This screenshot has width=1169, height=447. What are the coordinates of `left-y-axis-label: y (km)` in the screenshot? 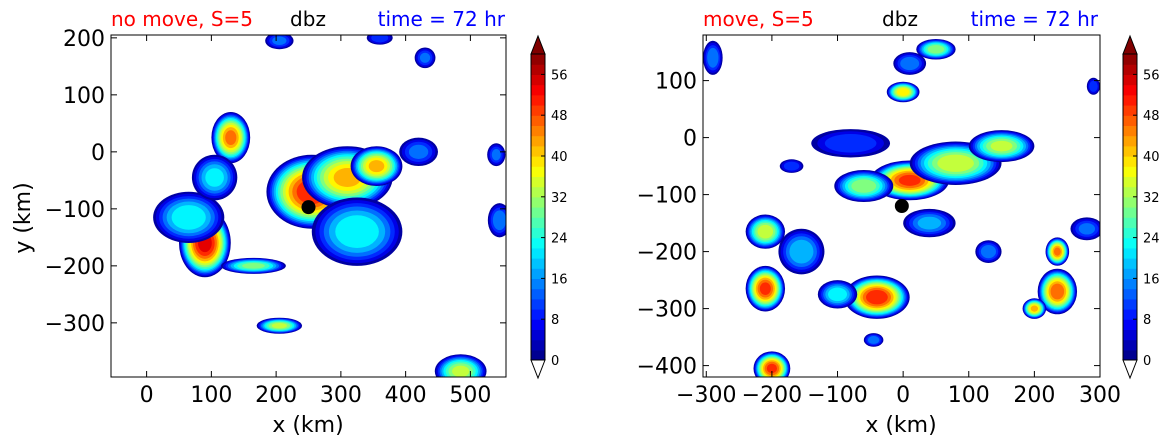 It's located at (23, 217).